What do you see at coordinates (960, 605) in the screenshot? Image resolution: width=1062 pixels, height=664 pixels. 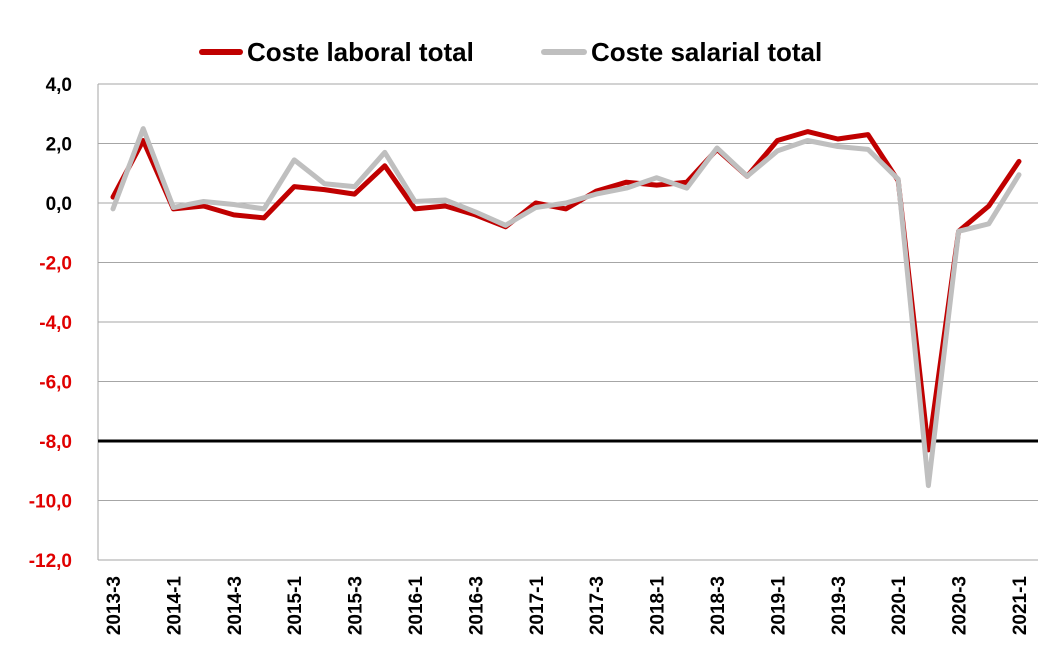 I see `x-tick-label: 2020-3` at bounding box center [960, 605].